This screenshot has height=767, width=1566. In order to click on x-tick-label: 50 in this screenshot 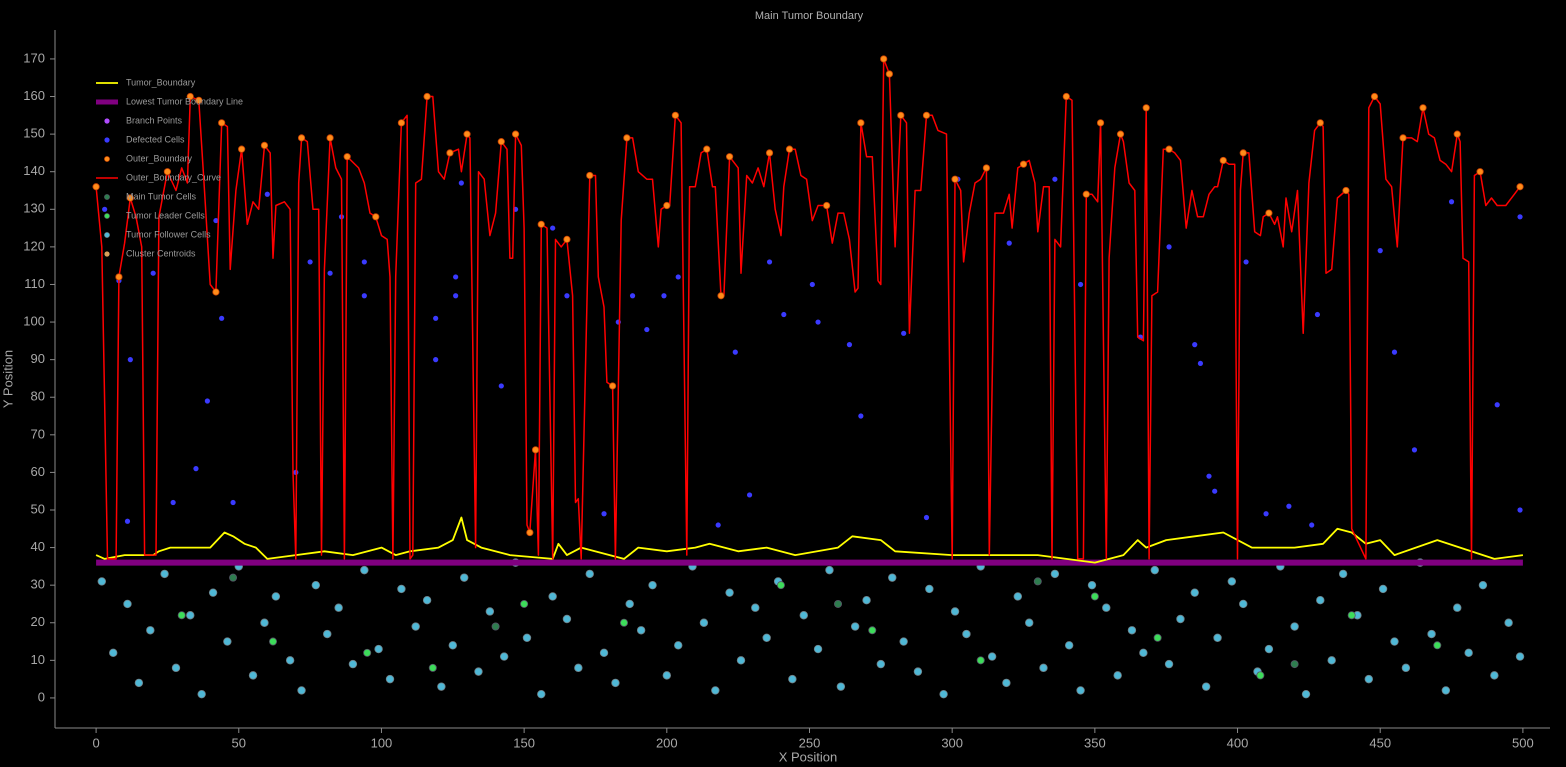, I will do `click(239, 742)`.